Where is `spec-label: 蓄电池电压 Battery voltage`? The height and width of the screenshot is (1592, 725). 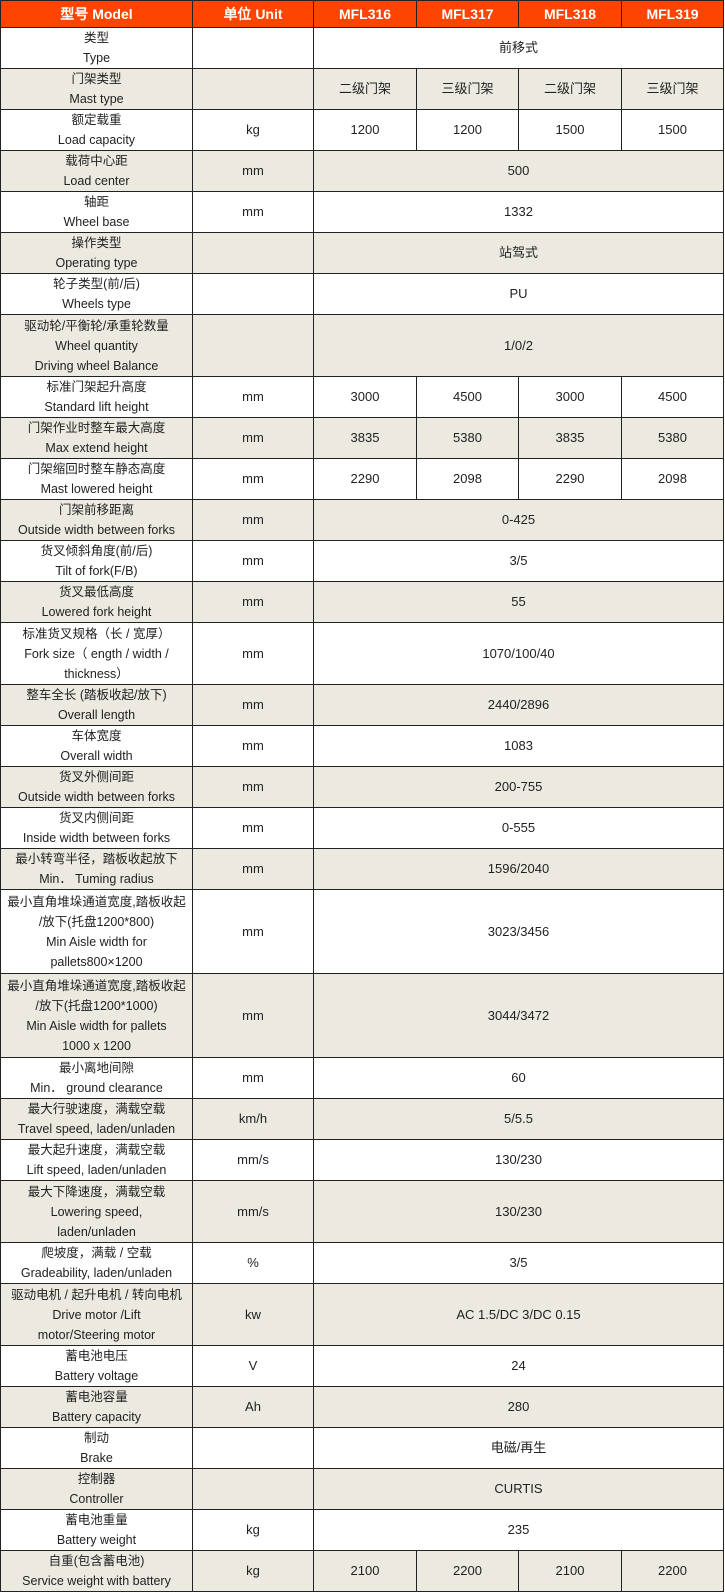
spec-label: 蓄电池电压 Battery voltage is located at coordinates (96, 1366).